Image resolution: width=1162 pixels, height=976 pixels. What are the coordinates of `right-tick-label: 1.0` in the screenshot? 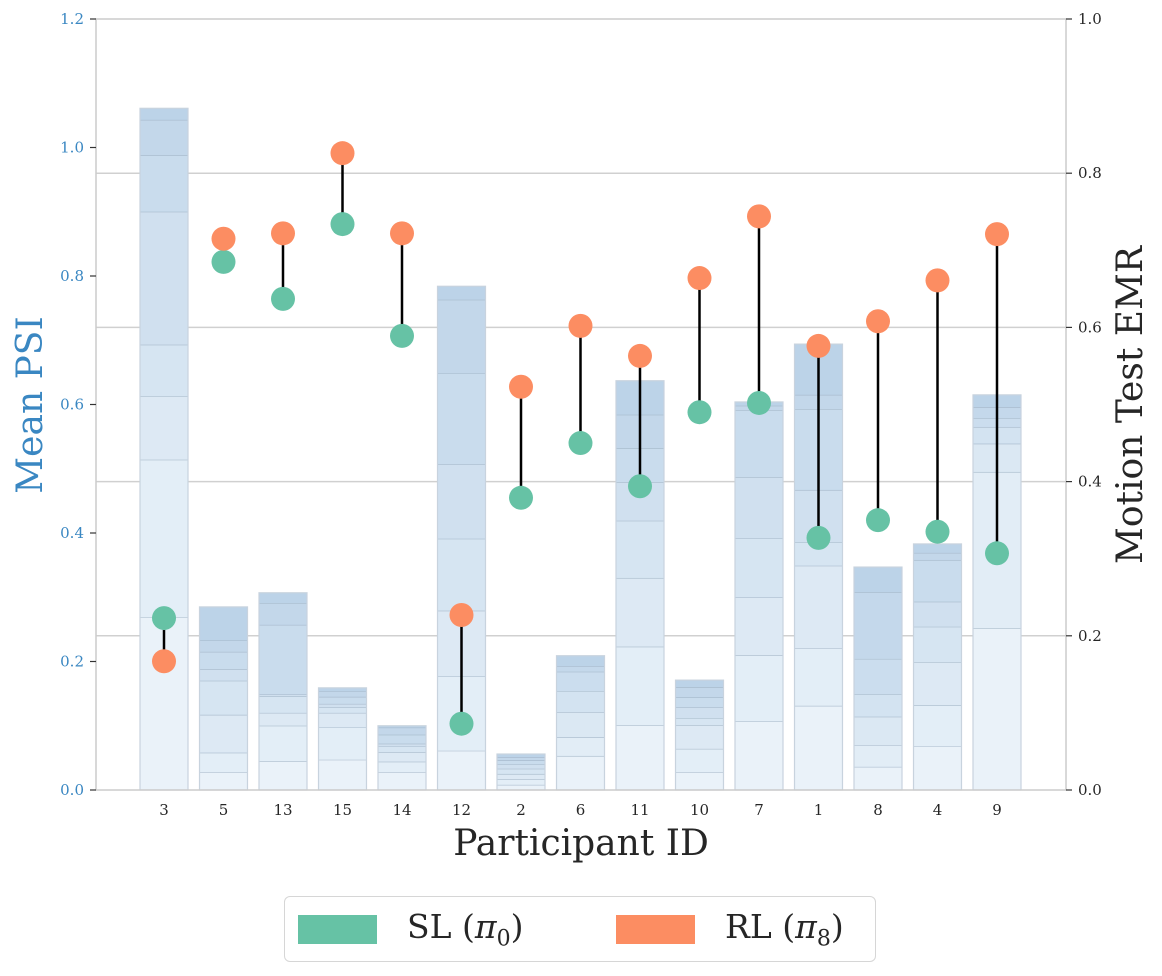 It's located at (1090, 19).